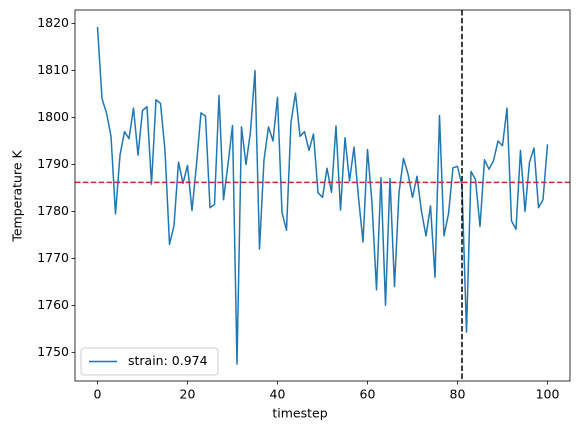 The width and height of the screenshot is (581, 433). What do you see at coordinates (278, 394) in the screenshot?
I see `x-tick-label: 40` at bounding box center [278, 394].